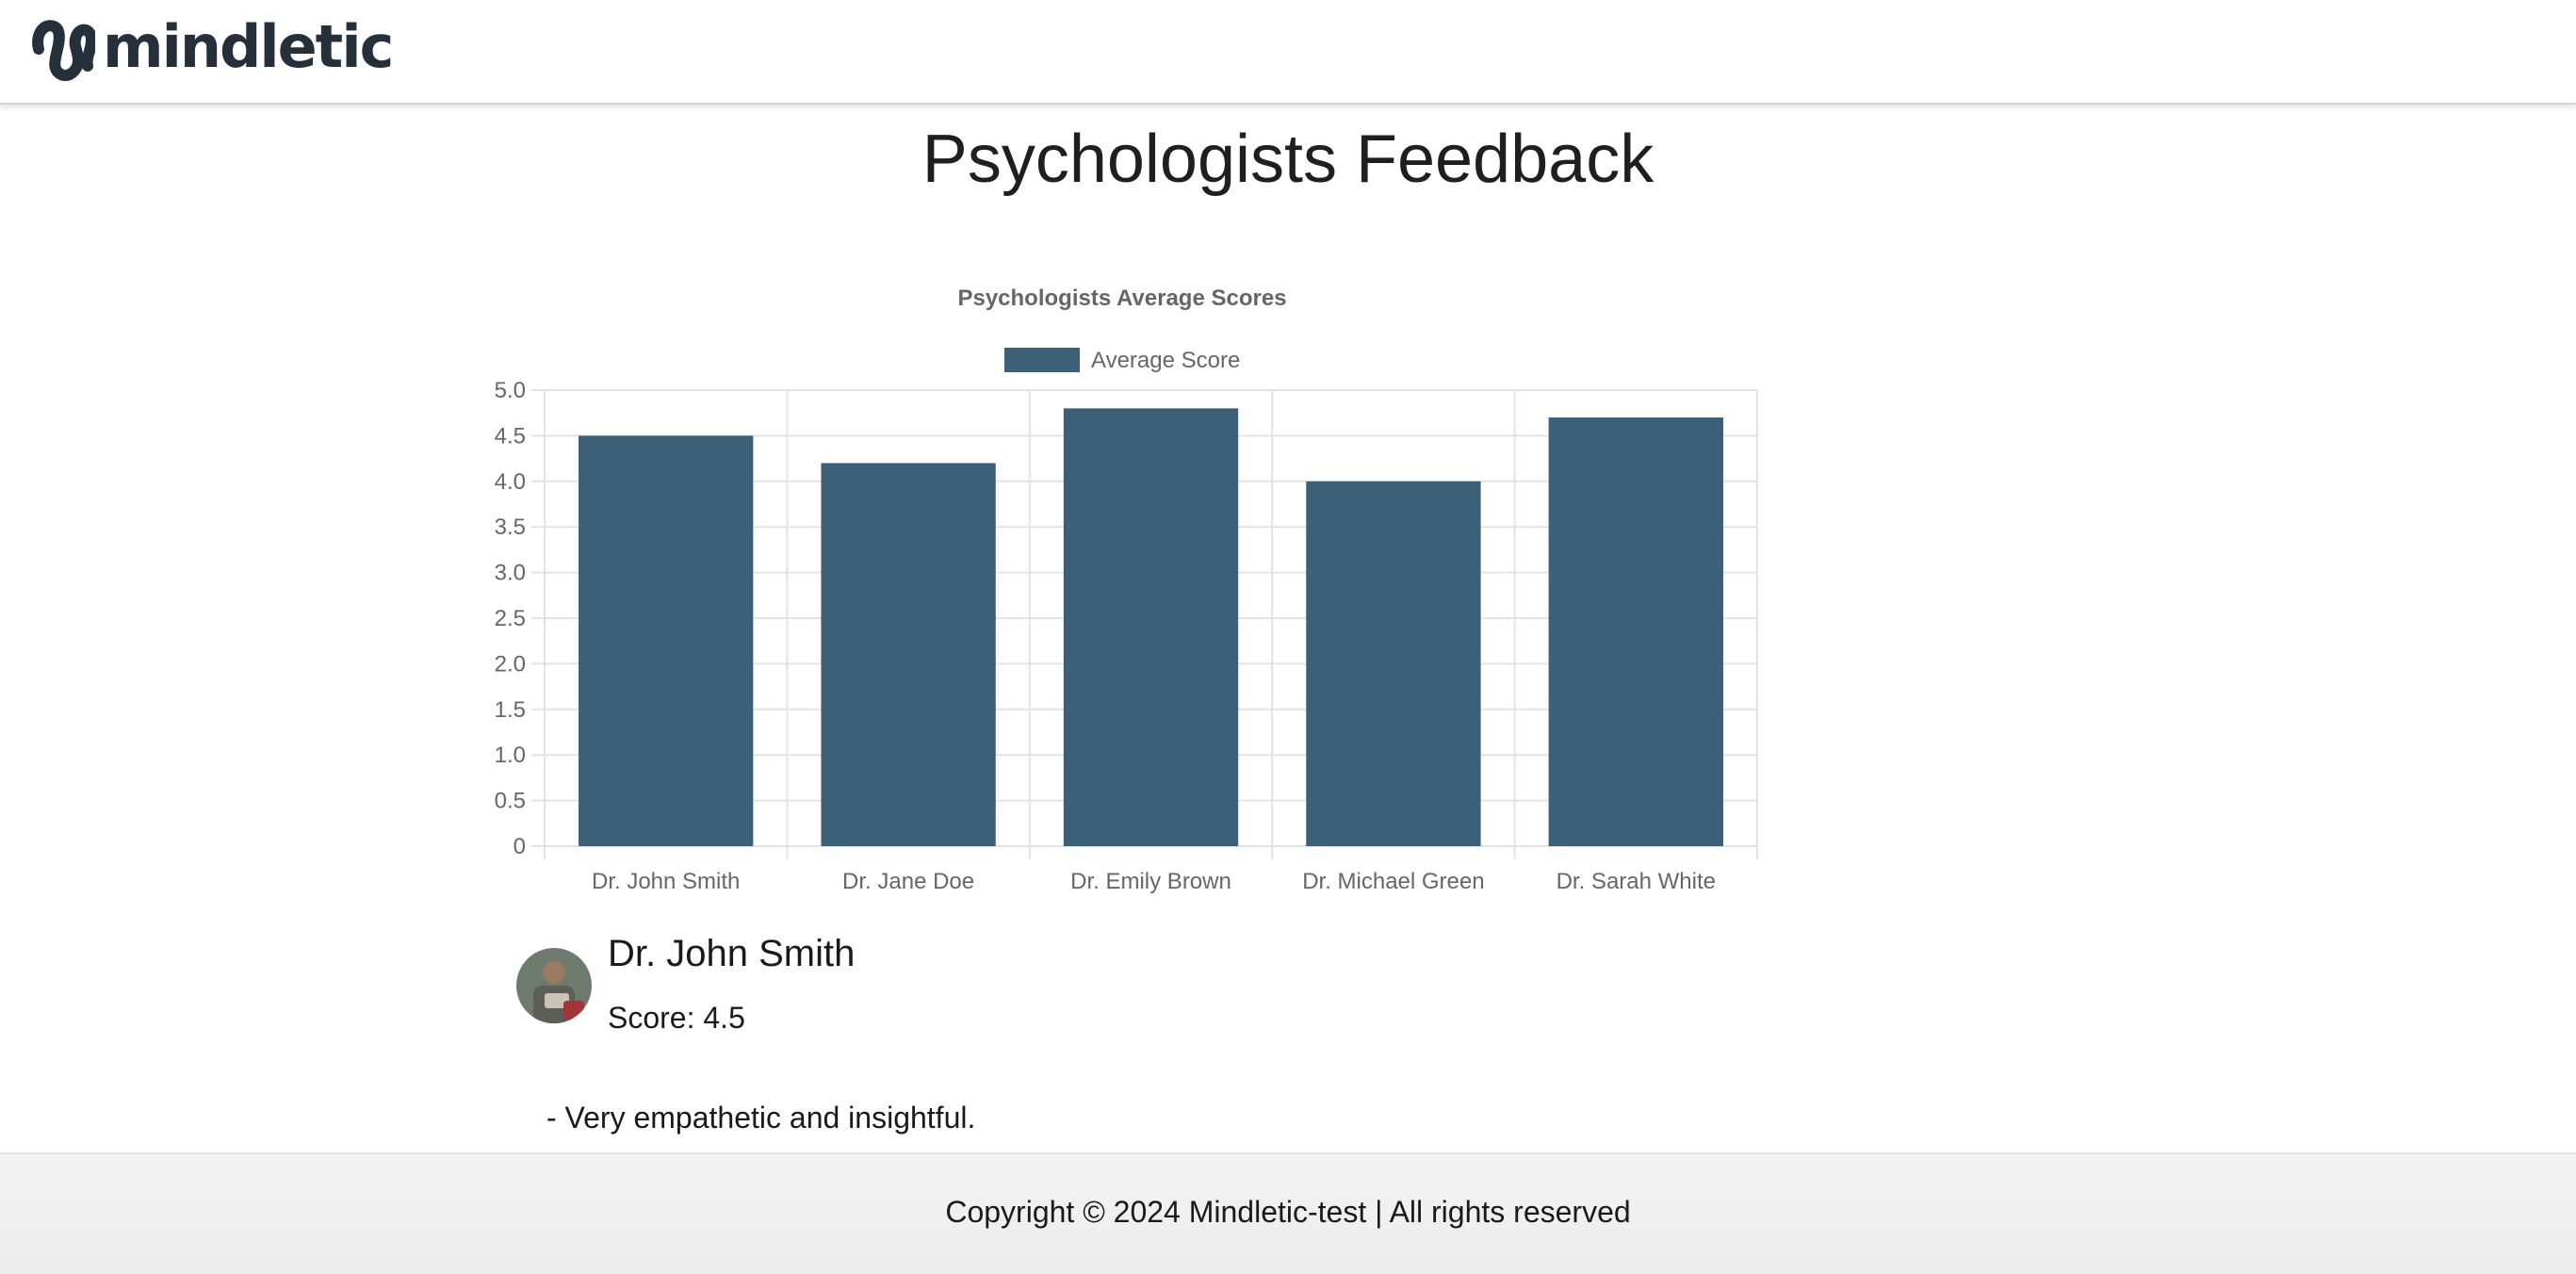 This screenshot has width=2576, height=1274. What do you see at coordinates (63, 50) in the screenshot?
I see `logo-icon` at bounding box center [63, 50].